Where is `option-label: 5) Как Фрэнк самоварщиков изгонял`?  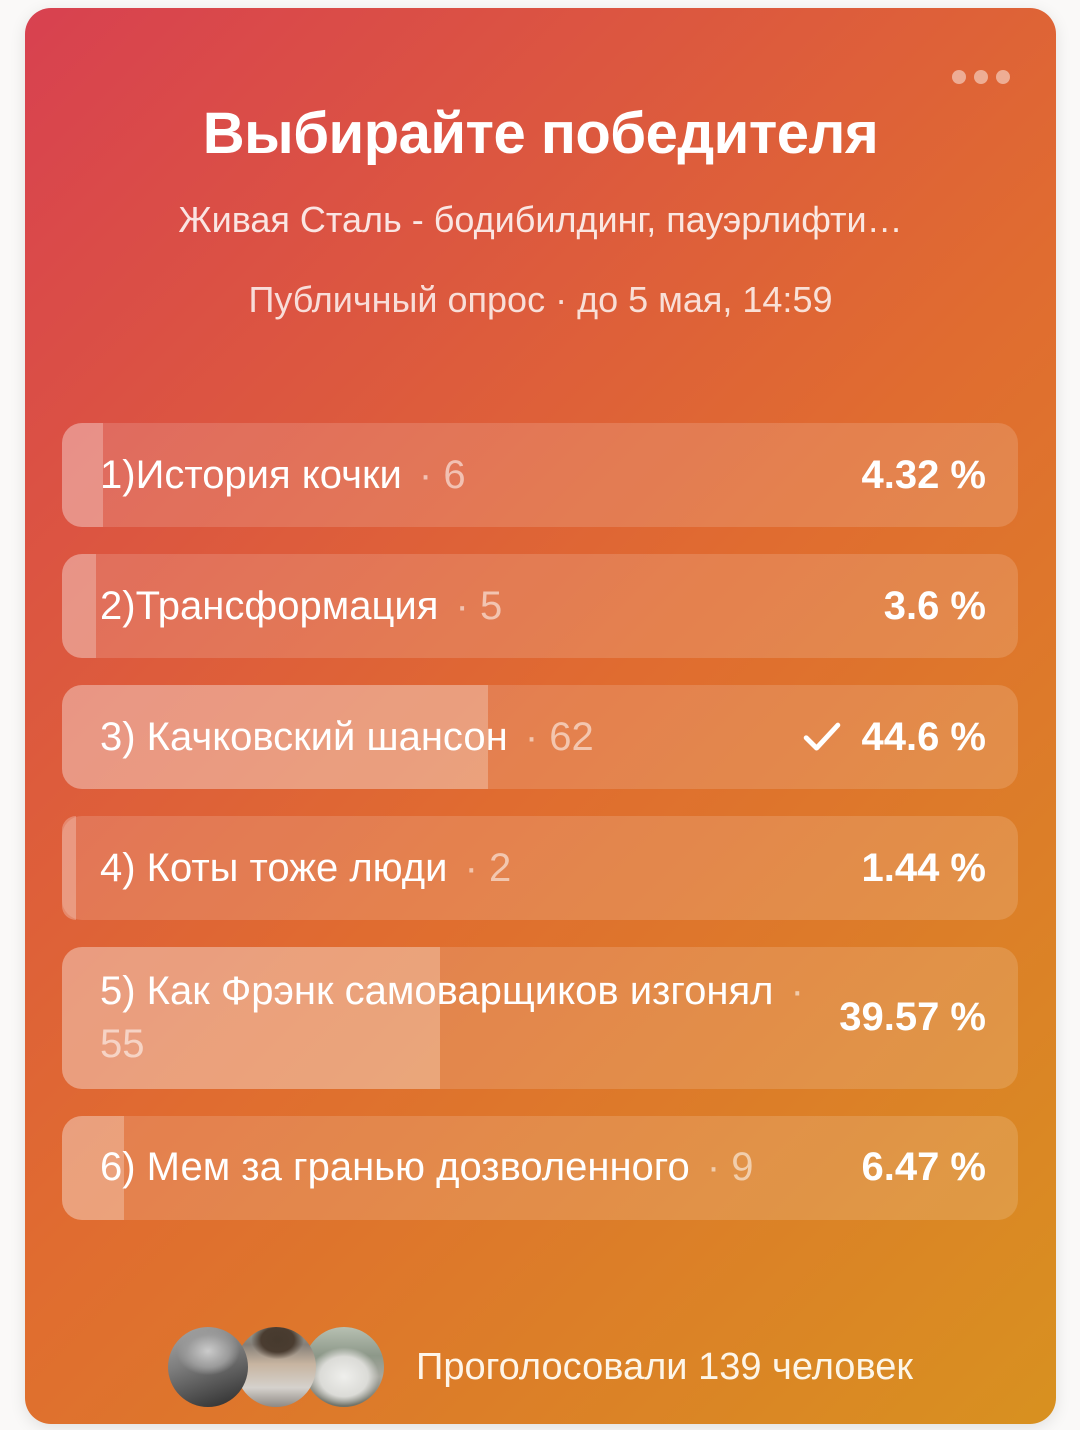 option-label: 5) Как Фрэнк самоварщиков изгонял is located at coordinates (437, 991).